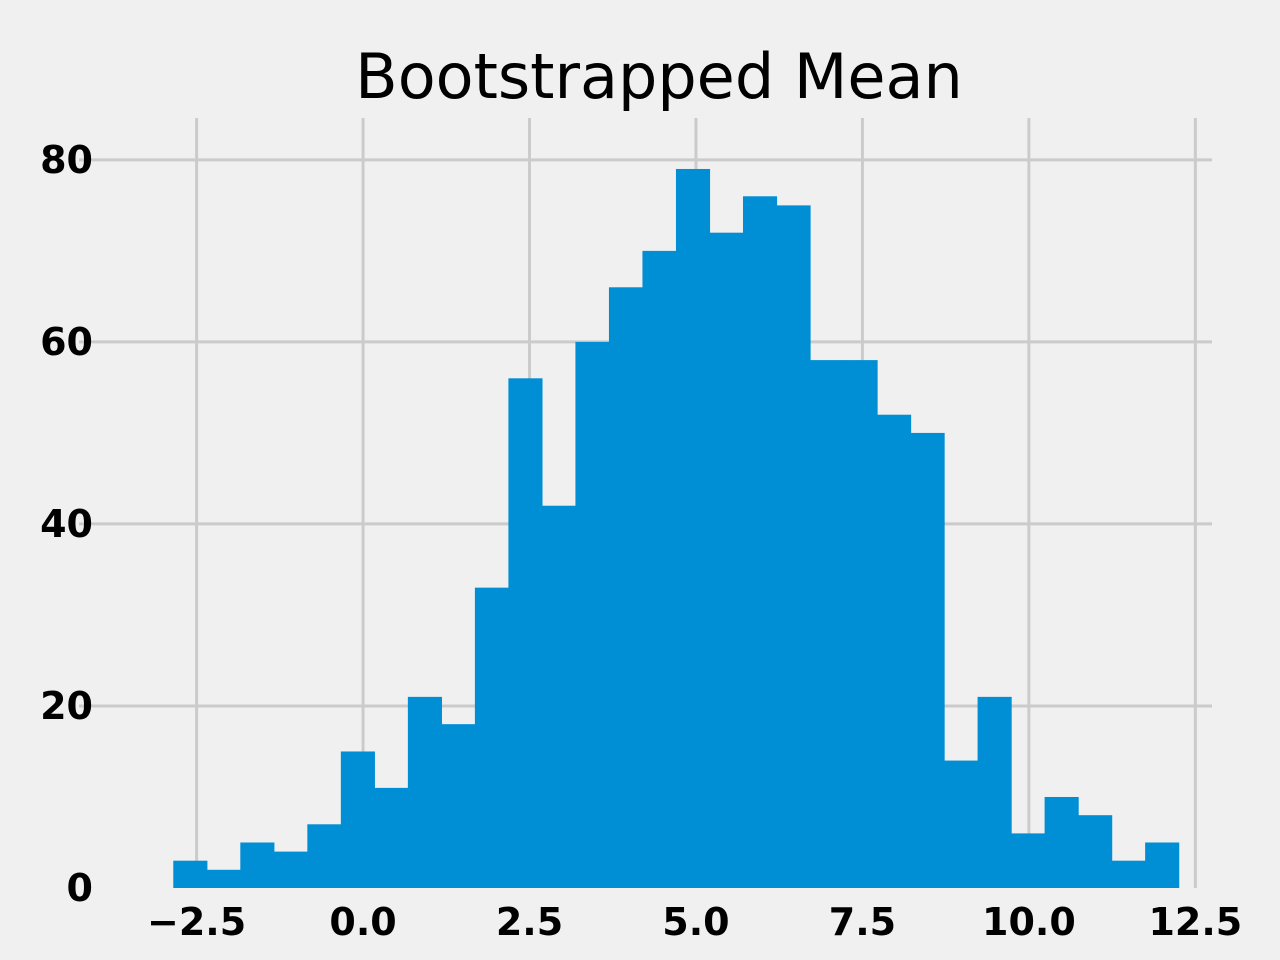  I want to click on x-tick-label: 12.5, so click(1195, 922).